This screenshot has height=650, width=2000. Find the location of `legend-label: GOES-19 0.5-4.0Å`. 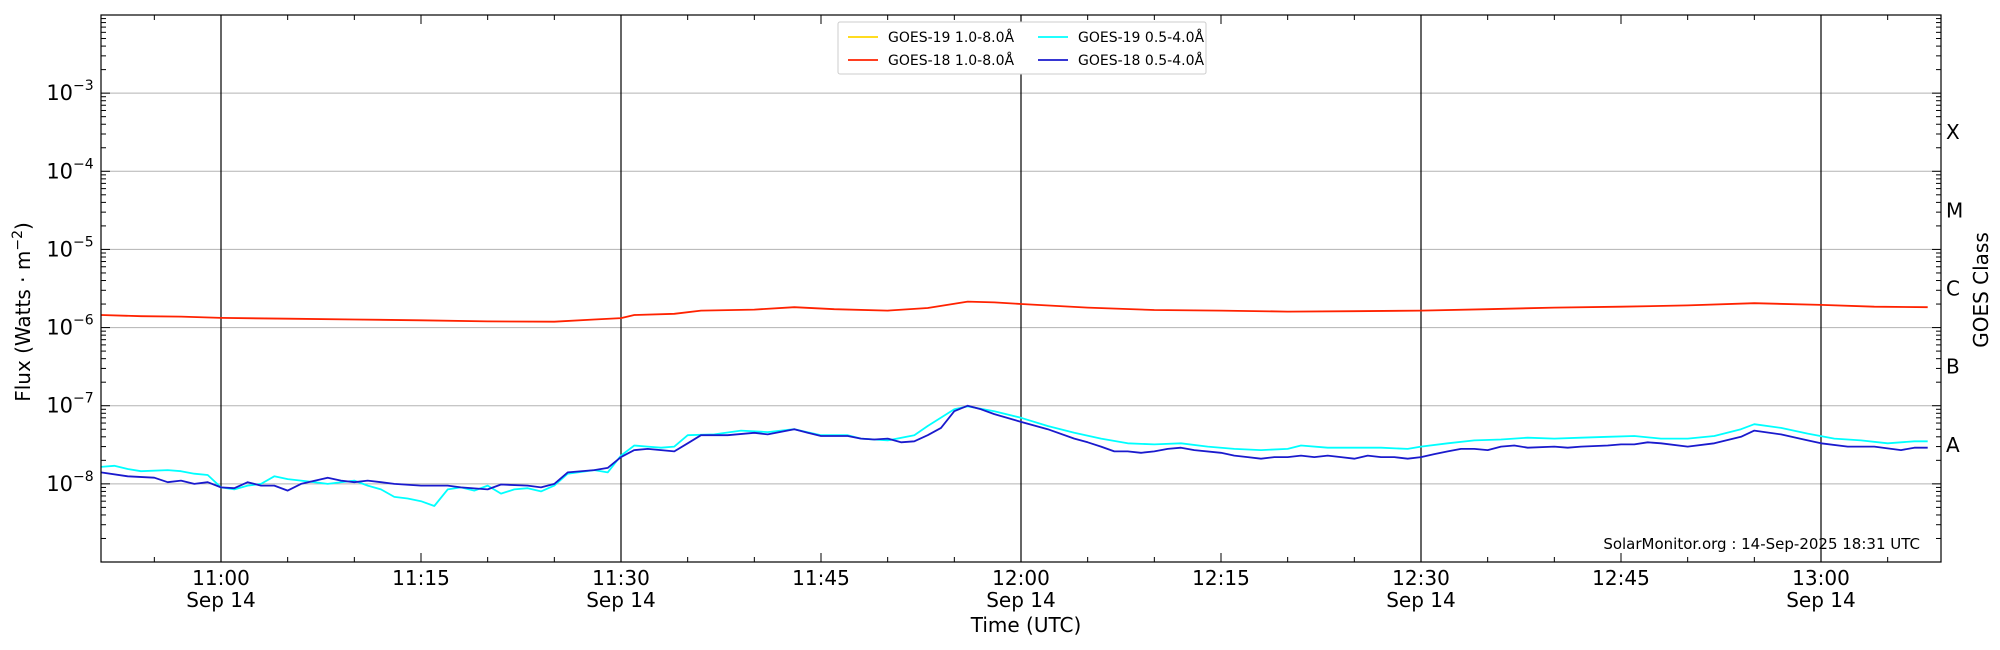

legend-label: GOES-19 0.5-4.0Å is located at coordinates (1141, 37).